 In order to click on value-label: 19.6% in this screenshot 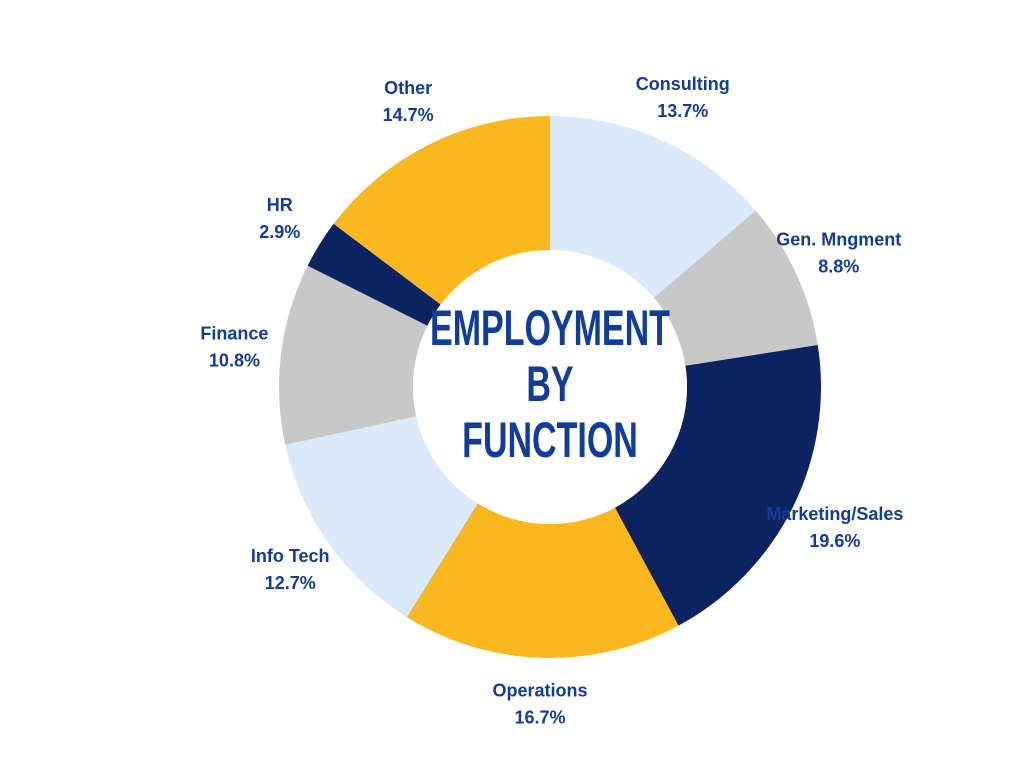, I will do `click(834, 541)`.